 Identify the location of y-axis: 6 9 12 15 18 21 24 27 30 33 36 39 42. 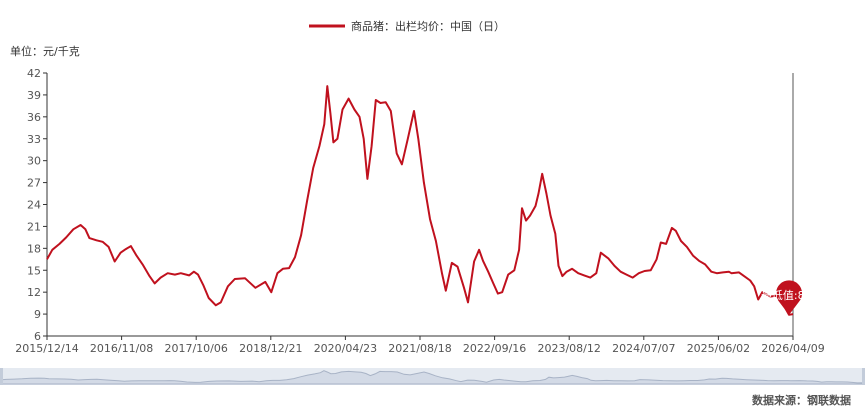
(37, 205).